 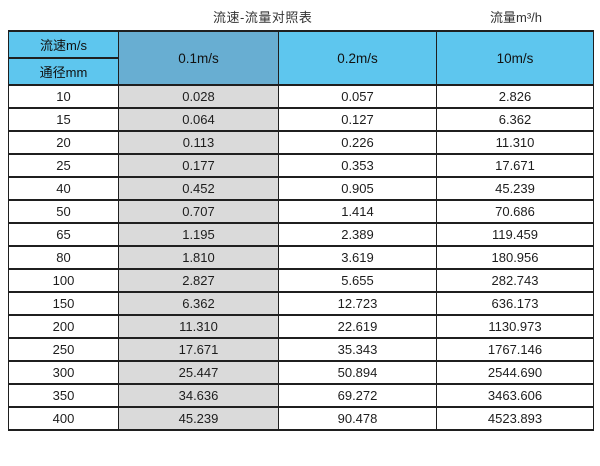 What do you see at coordinates (198, 58) in the screenshot?
I see `column-header-0-1ms: 0.1m/s` at bounding box center [198, 58].